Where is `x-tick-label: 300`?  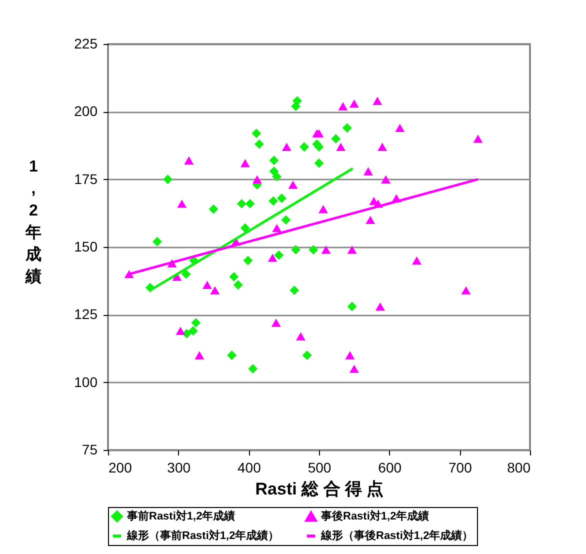
x-tick-label: 300 is located at coordinates (179, 468).